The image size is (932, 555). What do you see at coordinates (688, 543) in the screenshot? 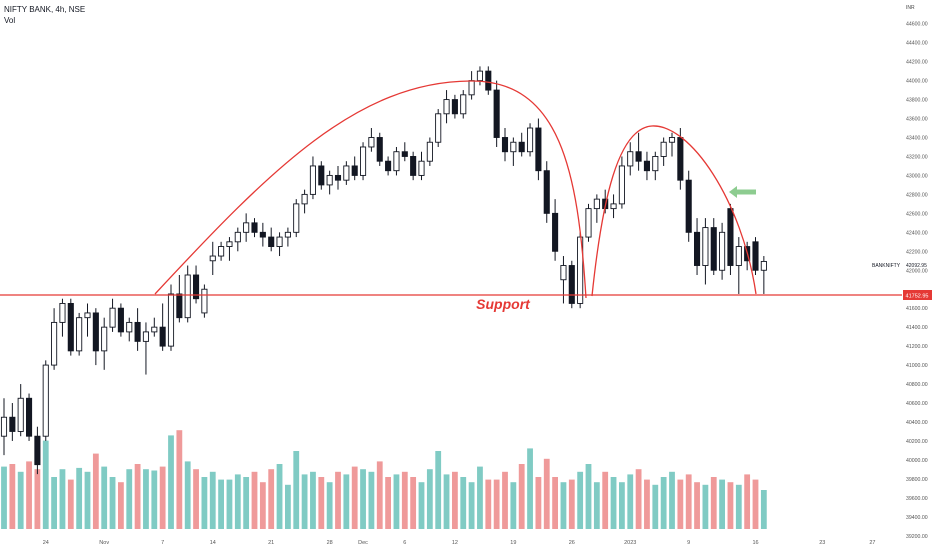
I see `x-tick-label: 9` at bounding box center [688, 543].